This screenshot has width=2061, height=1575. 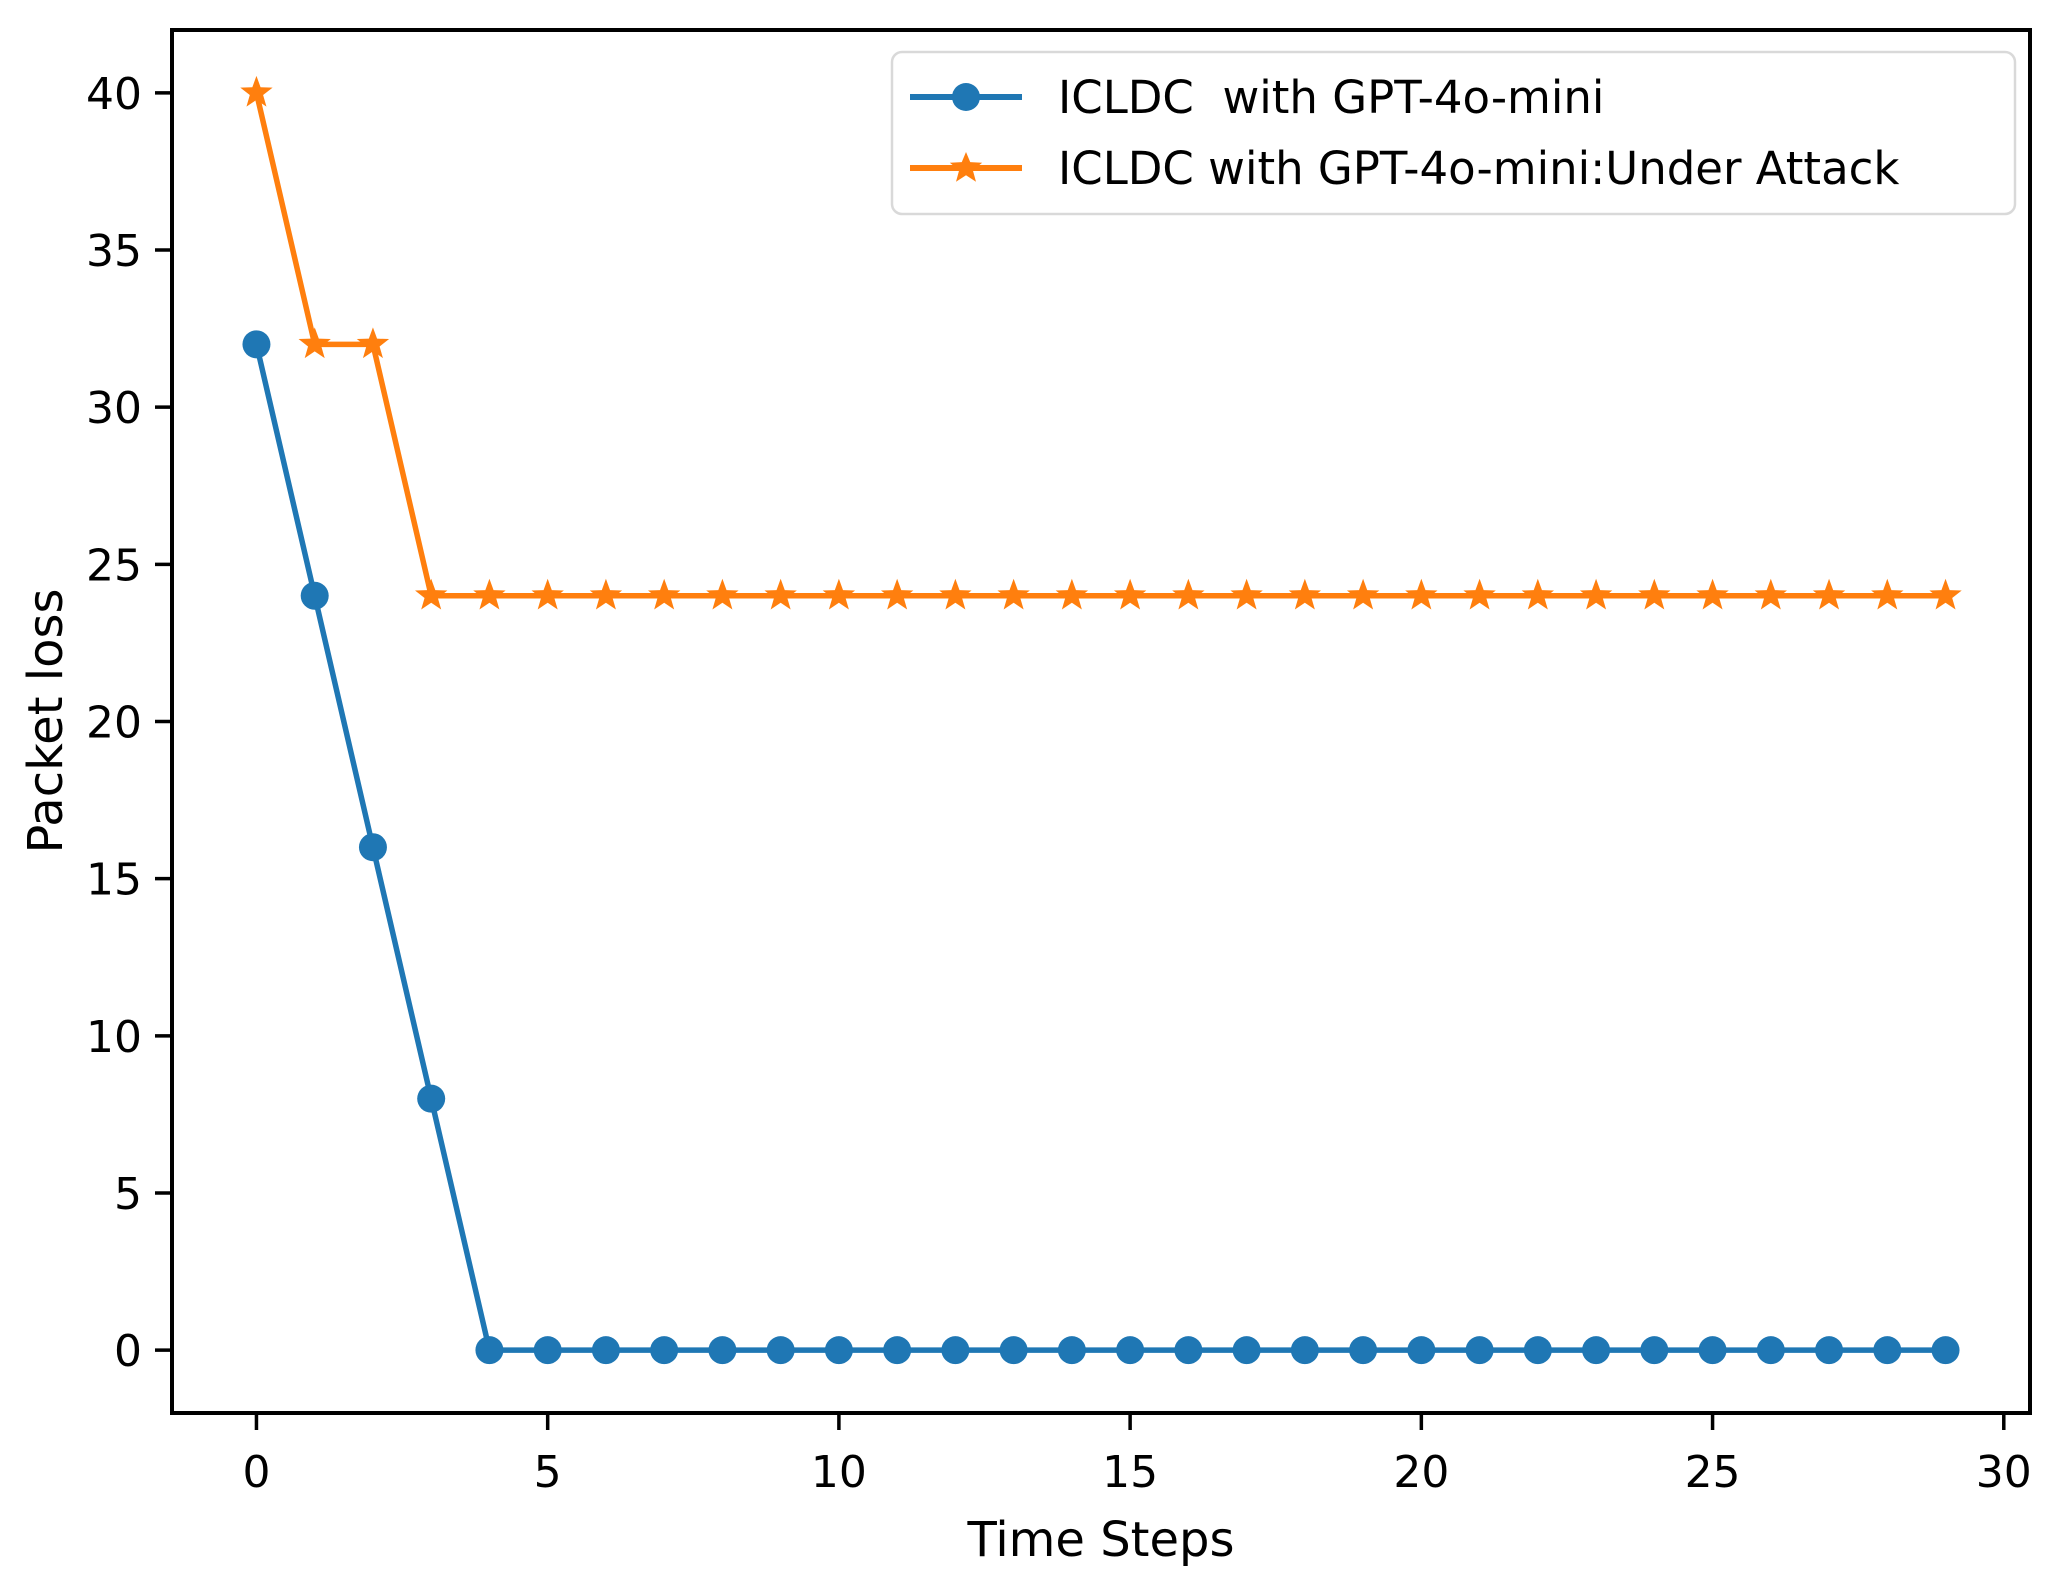 I want to click on y-tick-label: 25, so click(x=114, y=565).